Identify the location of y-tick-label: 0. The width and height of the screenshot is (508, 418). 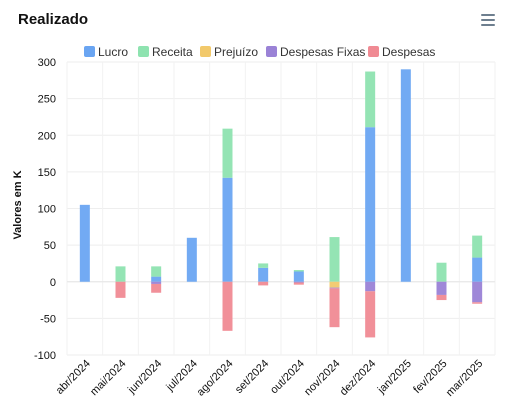
(53, 283).